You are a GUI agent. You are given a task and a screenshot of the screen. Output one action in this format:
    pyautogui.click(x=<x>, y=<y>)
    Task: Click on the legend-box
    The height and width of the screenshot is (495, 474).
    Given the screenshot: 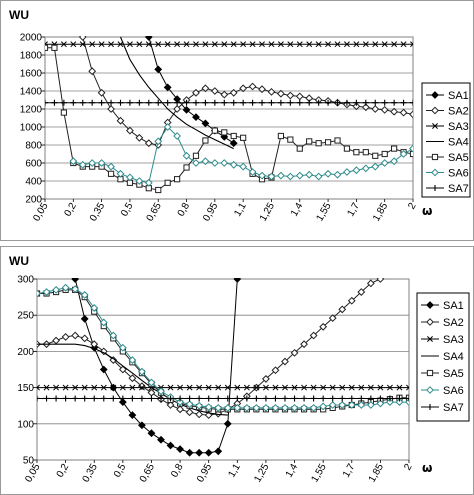 What is the action you would take?
    pyautogui.click(x=443, y=357)
    